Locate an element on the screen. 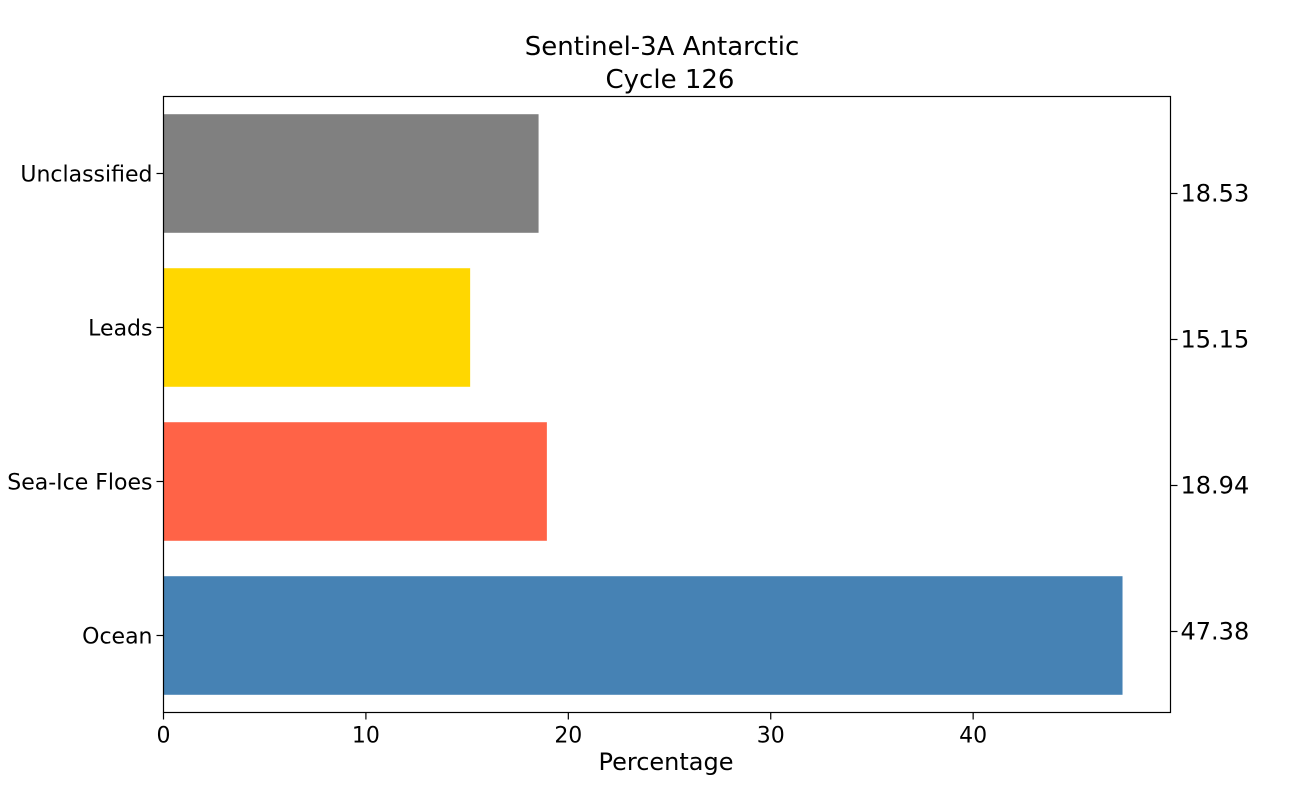  x-tick-label: 20 is located at coordinates (568, 736).